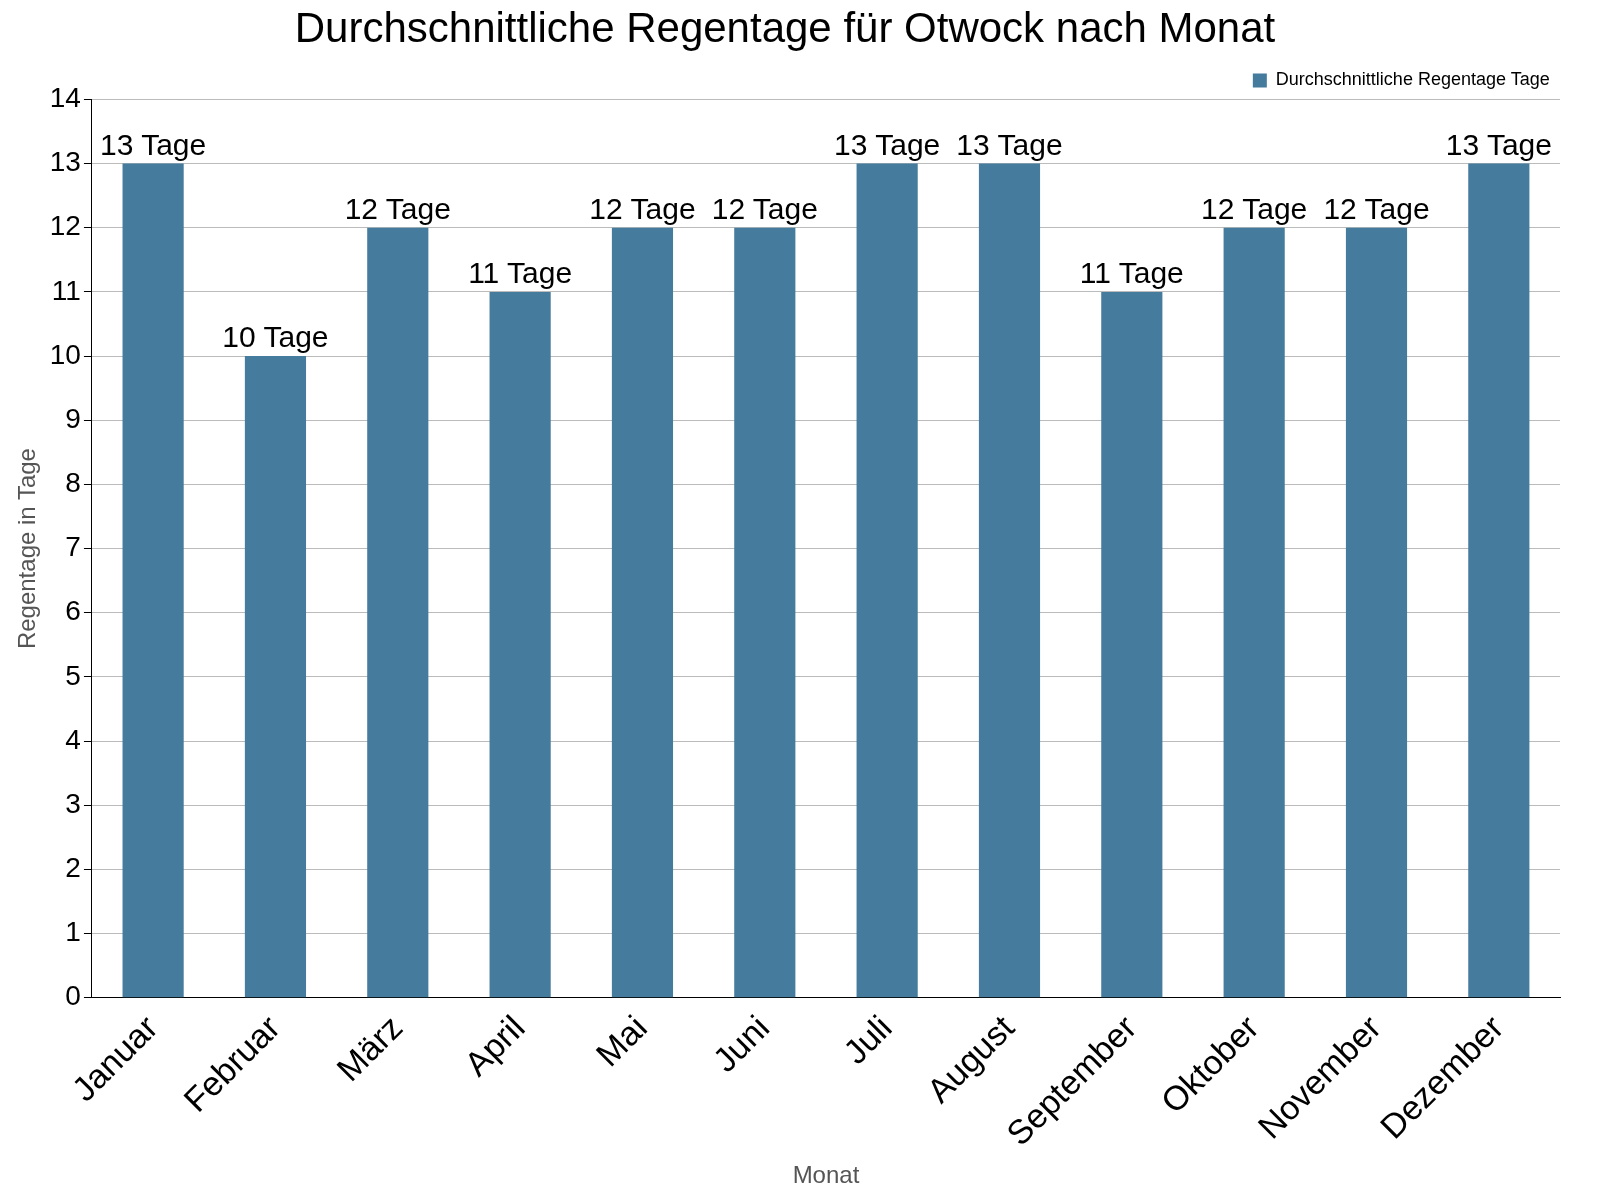 This screenshot has width=1600, height=1200. What do you see at coordinates (73, 803) in the screenshot?
I see `y-tick-label: 3` at bounding box center [73, 803].